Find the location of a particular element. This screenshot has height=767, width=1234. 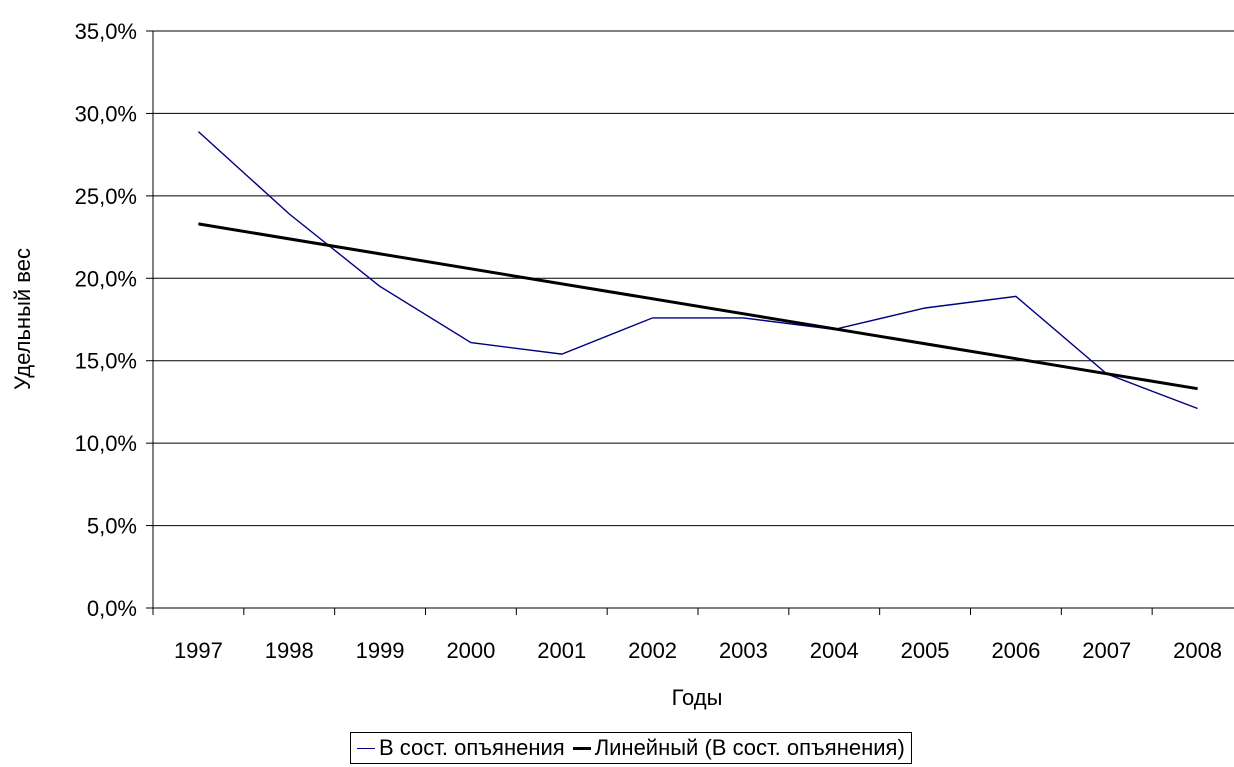

x-tick-label: 2004 is located at coordinates (834, 650).